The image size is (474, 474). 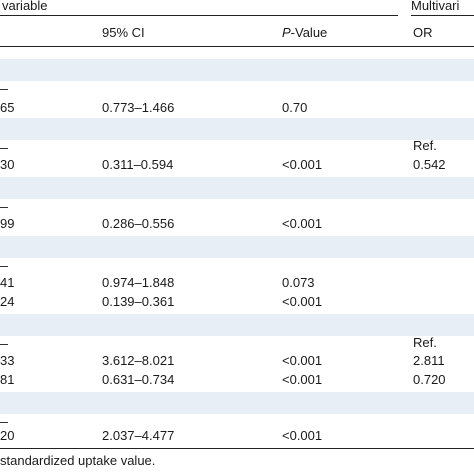 I want to click on table-cell-or-uni: 20, so click(x=7, y=435).